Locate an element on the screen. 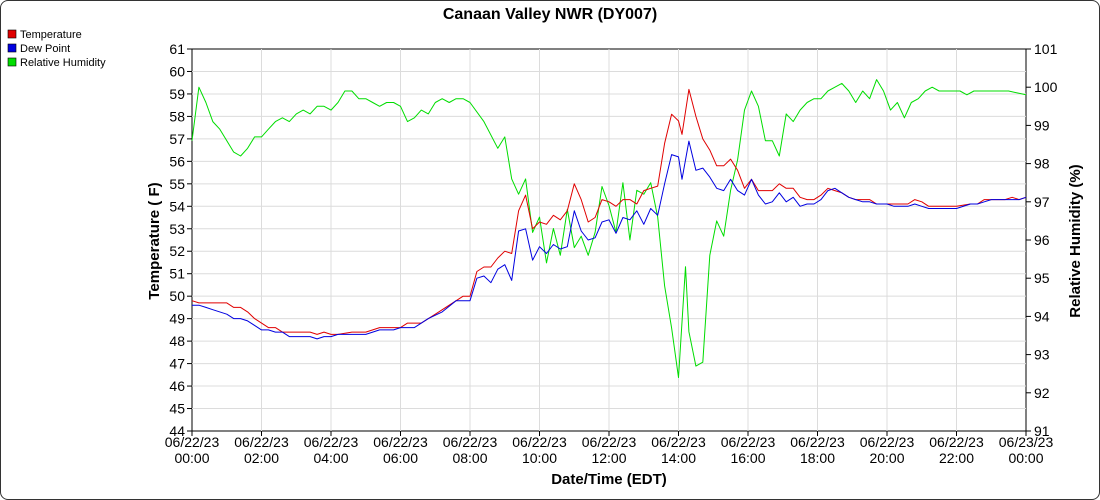 The image size is (1100, 500). left-tick-label: 54 is located at coordinates (177, 206).